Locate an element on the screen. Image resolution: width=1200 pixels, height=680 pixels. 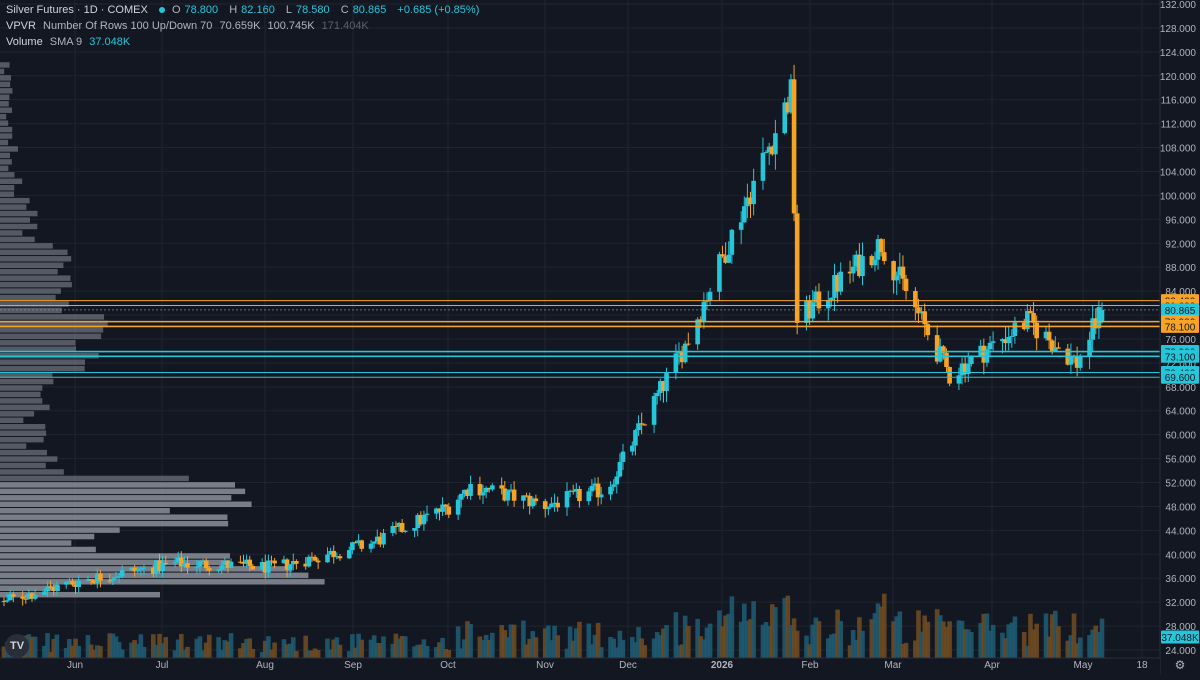
ohlc-close: C 80.865 is located at coordinates (363, 10).